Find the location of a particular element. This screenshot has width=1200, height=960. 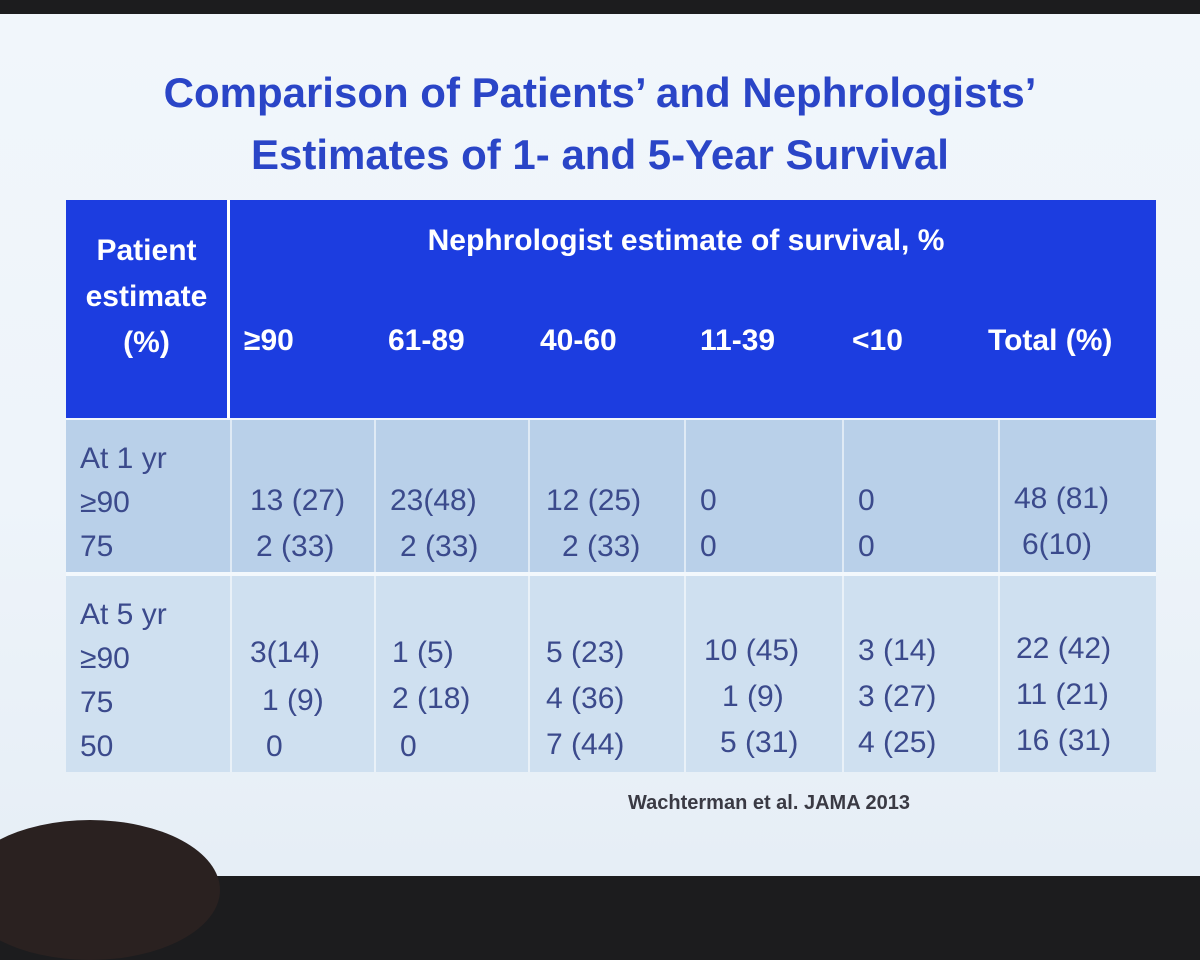

table-cell: 11 (21) is located at coordinates (1062, 694).